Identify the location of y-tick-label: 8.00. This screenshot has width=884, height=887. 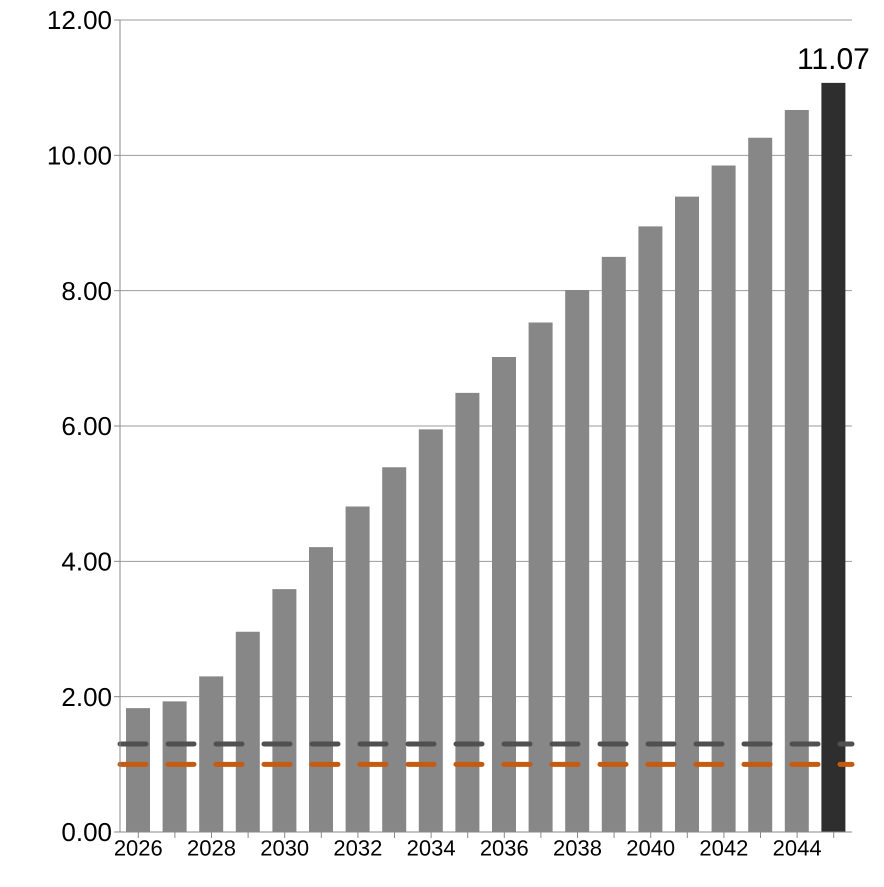
(86, 291).